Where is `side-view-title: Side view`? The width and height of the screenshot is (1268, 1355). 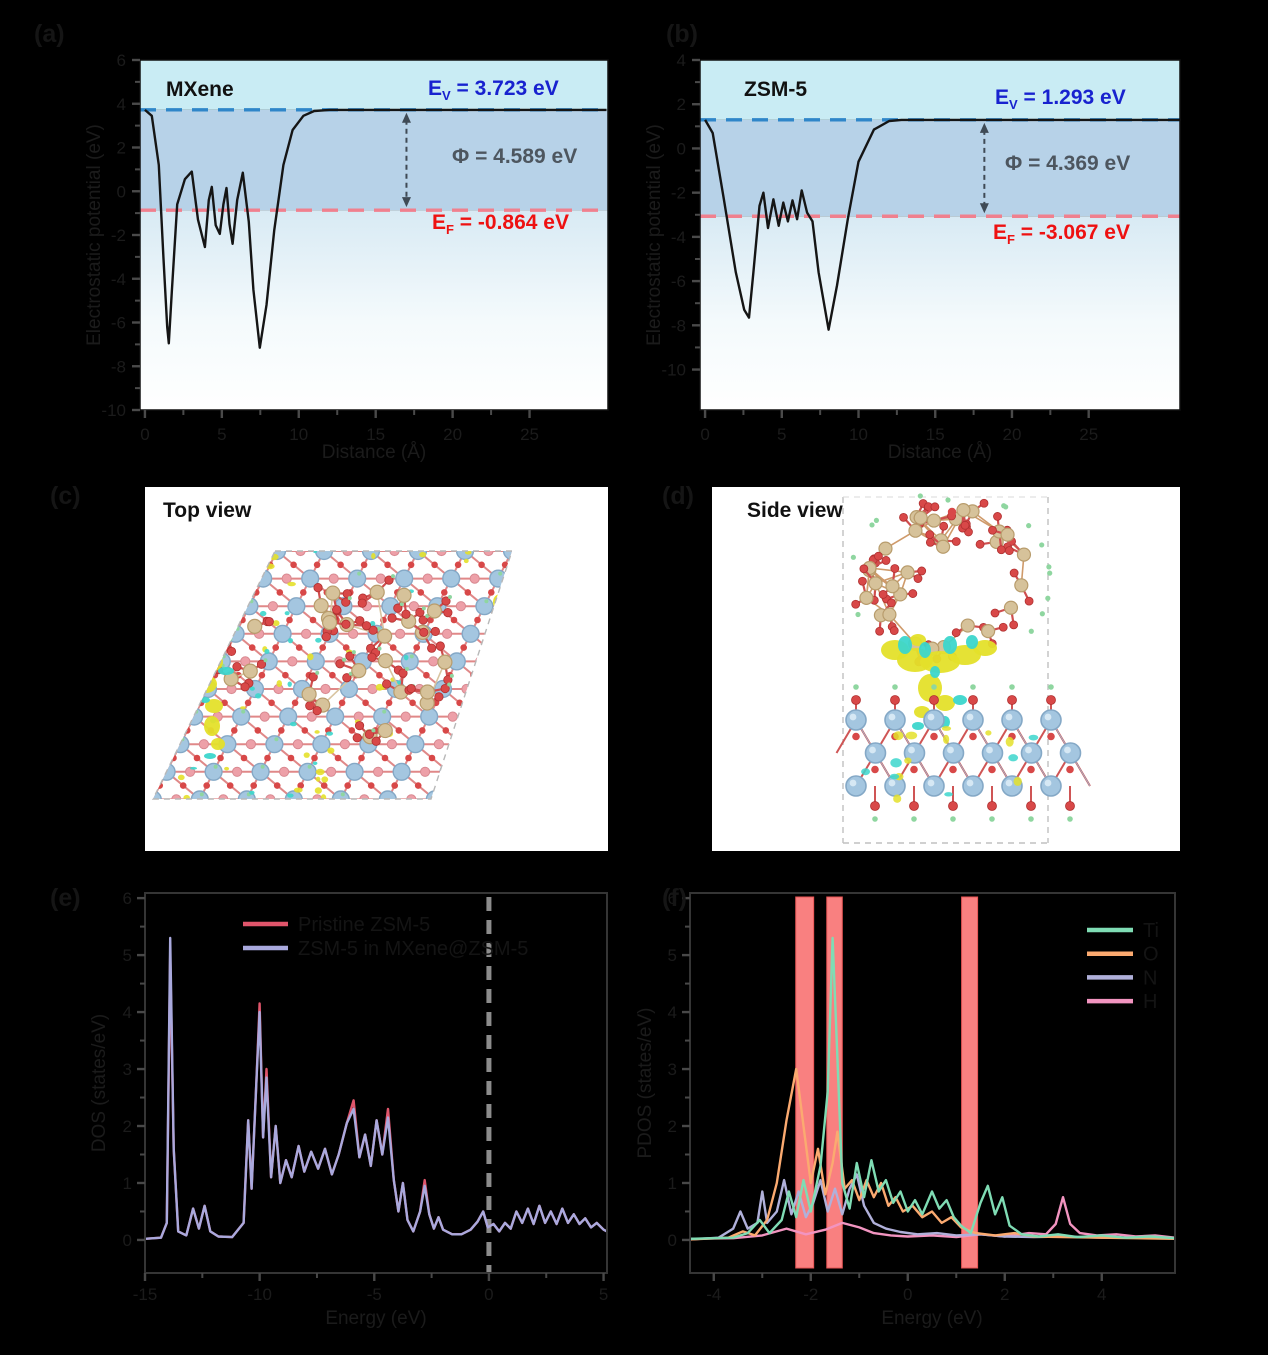 side-view-title: Side view is located at coordinates (795, 510).